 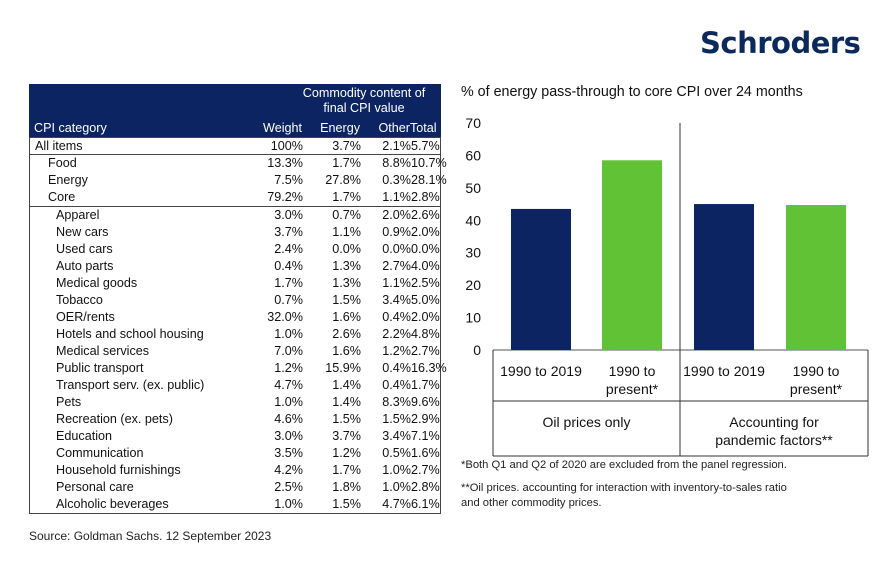 What do you see at coordinates (282, 128) in the screenshot?
I see `col-weight: Weight` at bounding box center [282, 128].